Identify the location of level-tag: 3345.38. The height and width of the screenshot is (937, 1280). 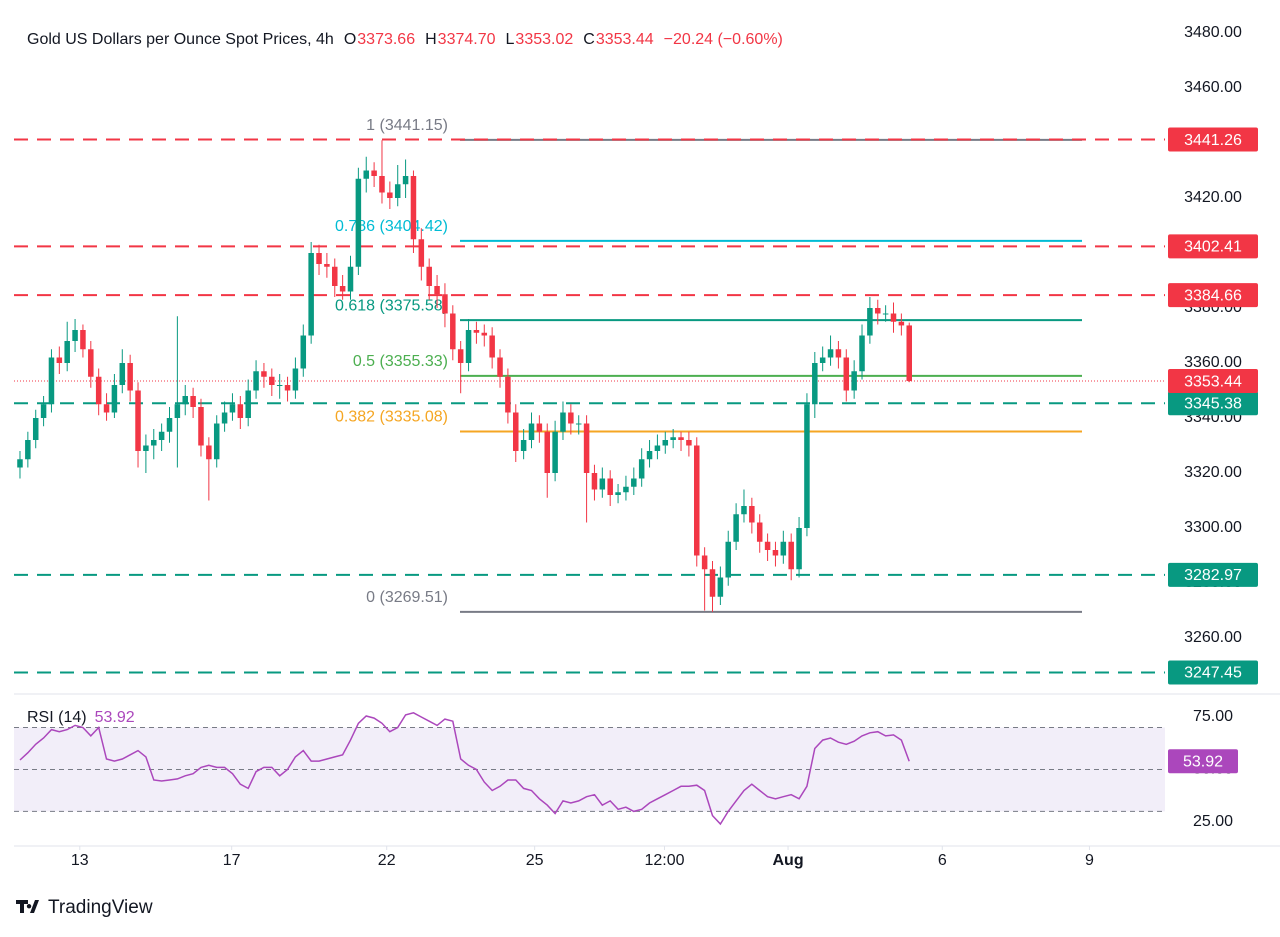
(1213, 403).